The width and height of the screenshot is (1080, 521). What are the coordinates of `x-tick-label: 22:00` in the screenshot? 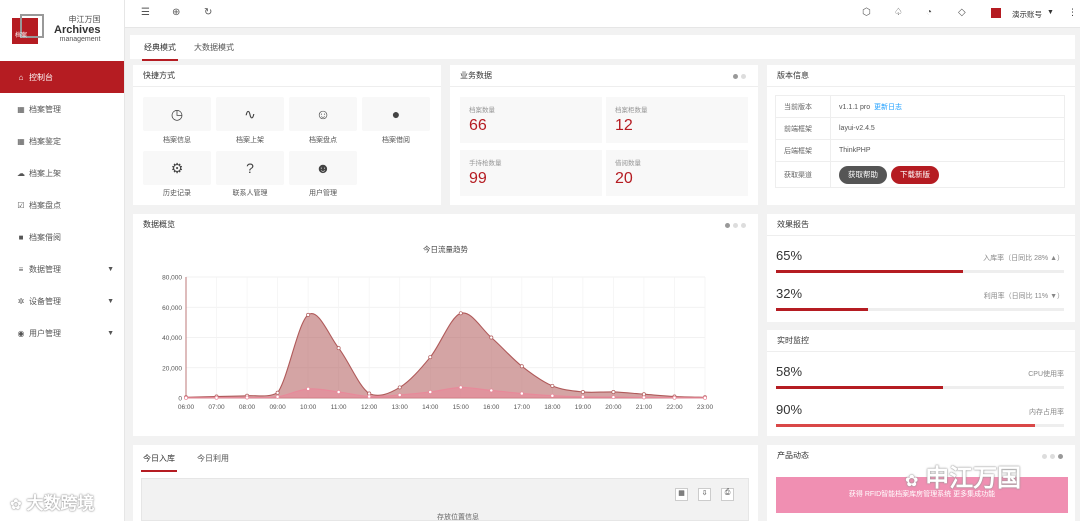 It's located at (674, 407).